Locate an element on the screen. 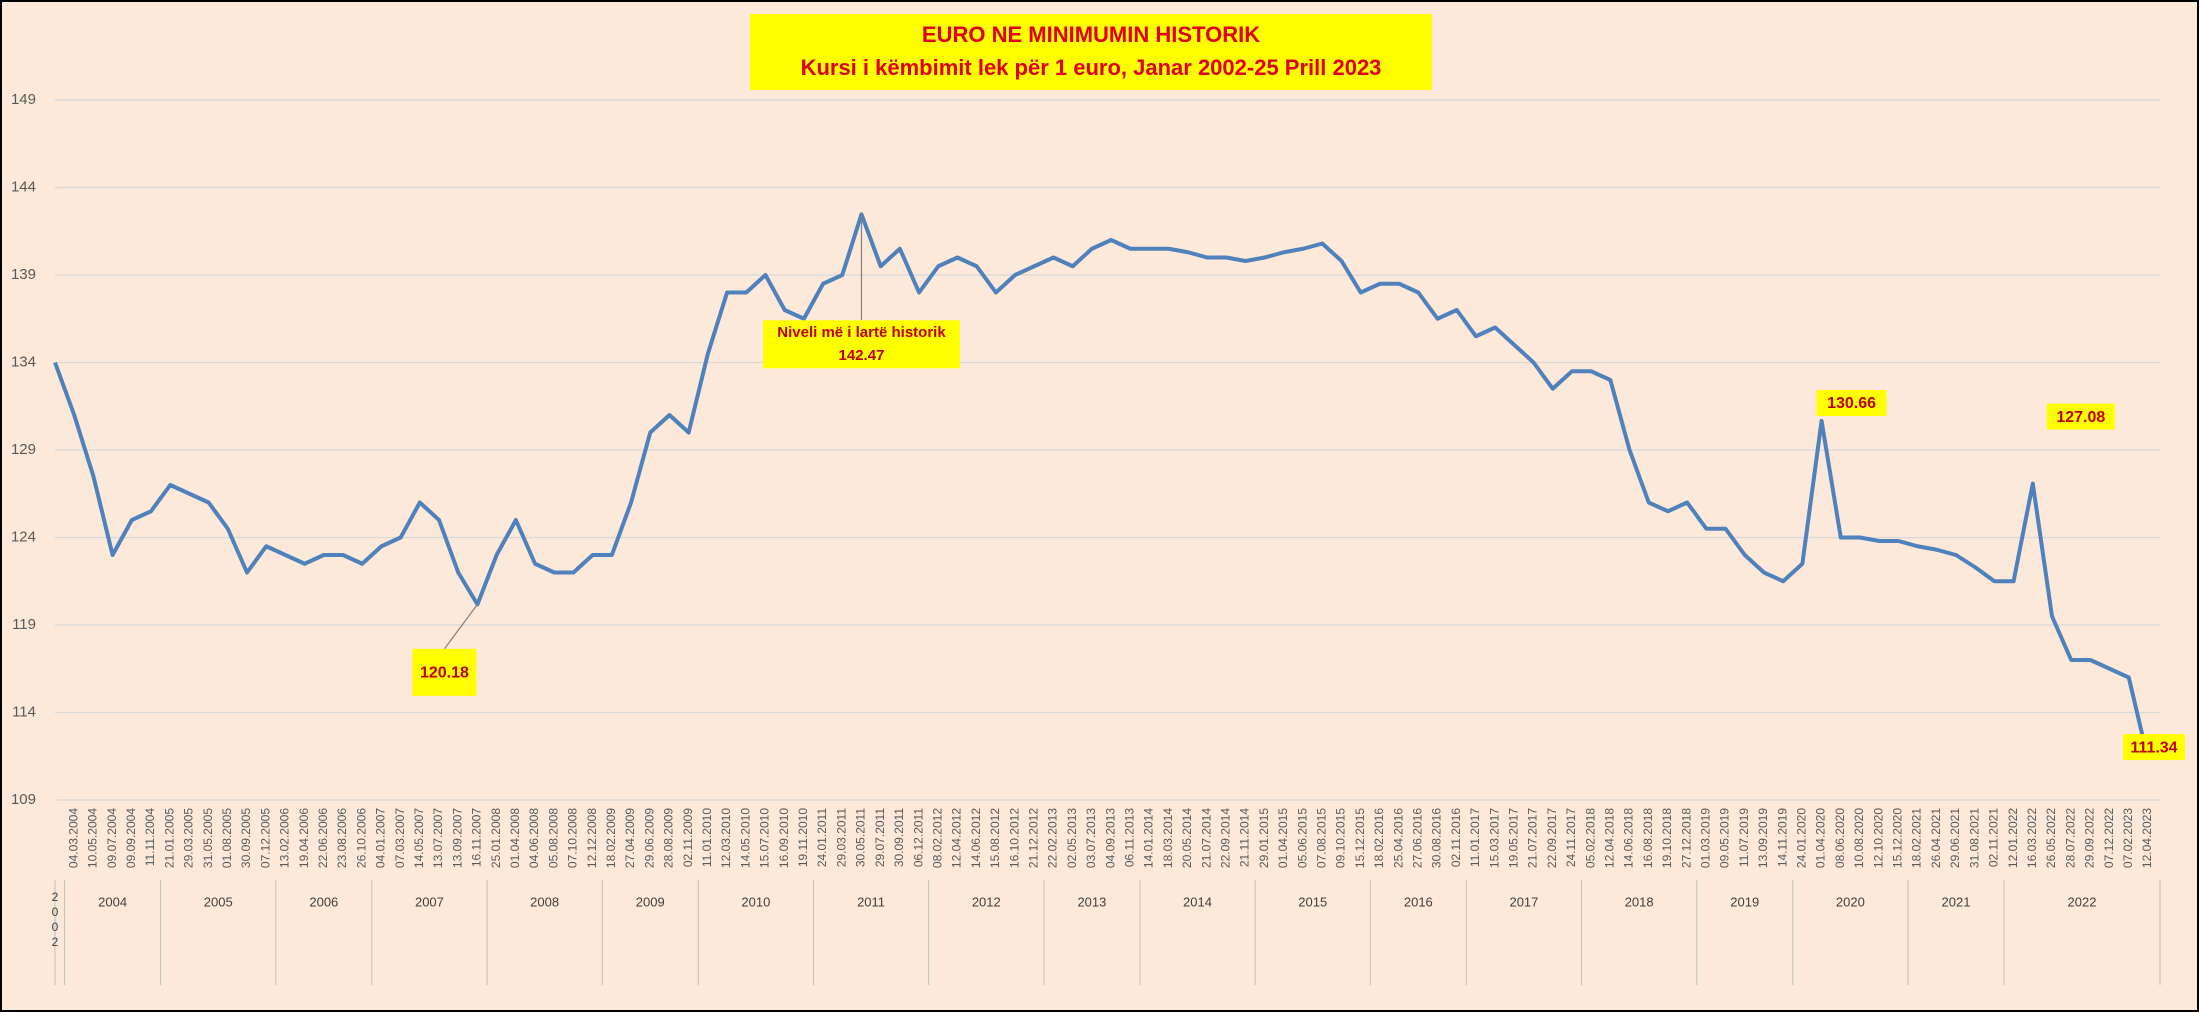 The image size is (2199, 1012). x-tick-label: 29.09.2022 is located at coordinates (2090, 838).